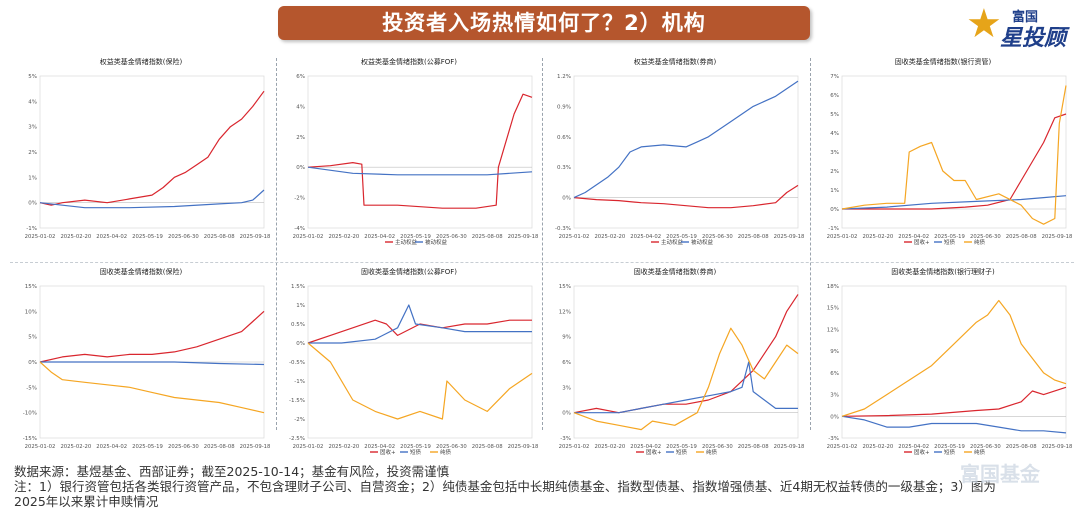 The width and height of the screenshot is (1080, 512). What do you see at coordinates (984, 24) in the screenshot?
I see `star-icon: ★` at bounding box center [984, 24].